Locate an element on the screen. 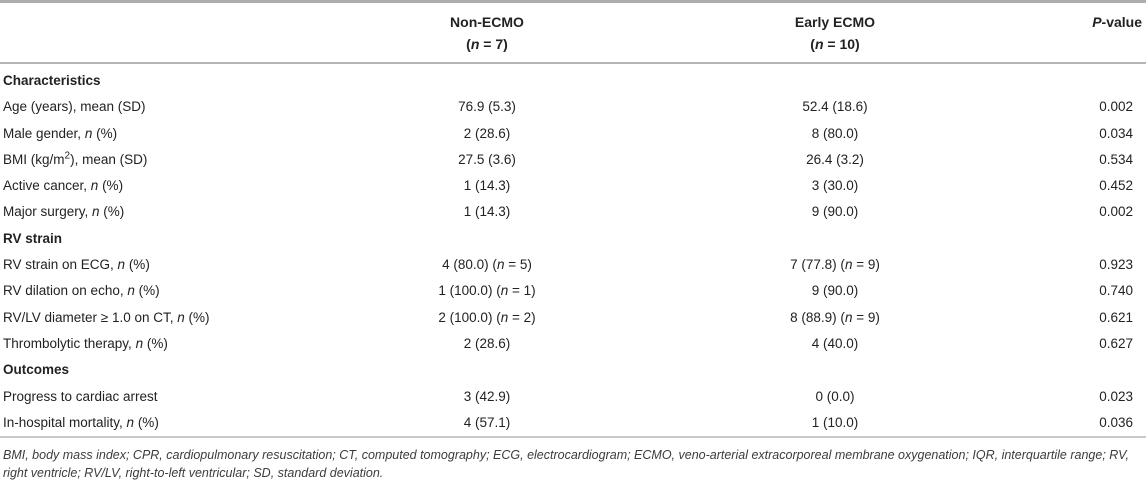 The height and width of the screenshot is (502, 1146). p-value: 0.627 is located at coordinates (1116, 343).